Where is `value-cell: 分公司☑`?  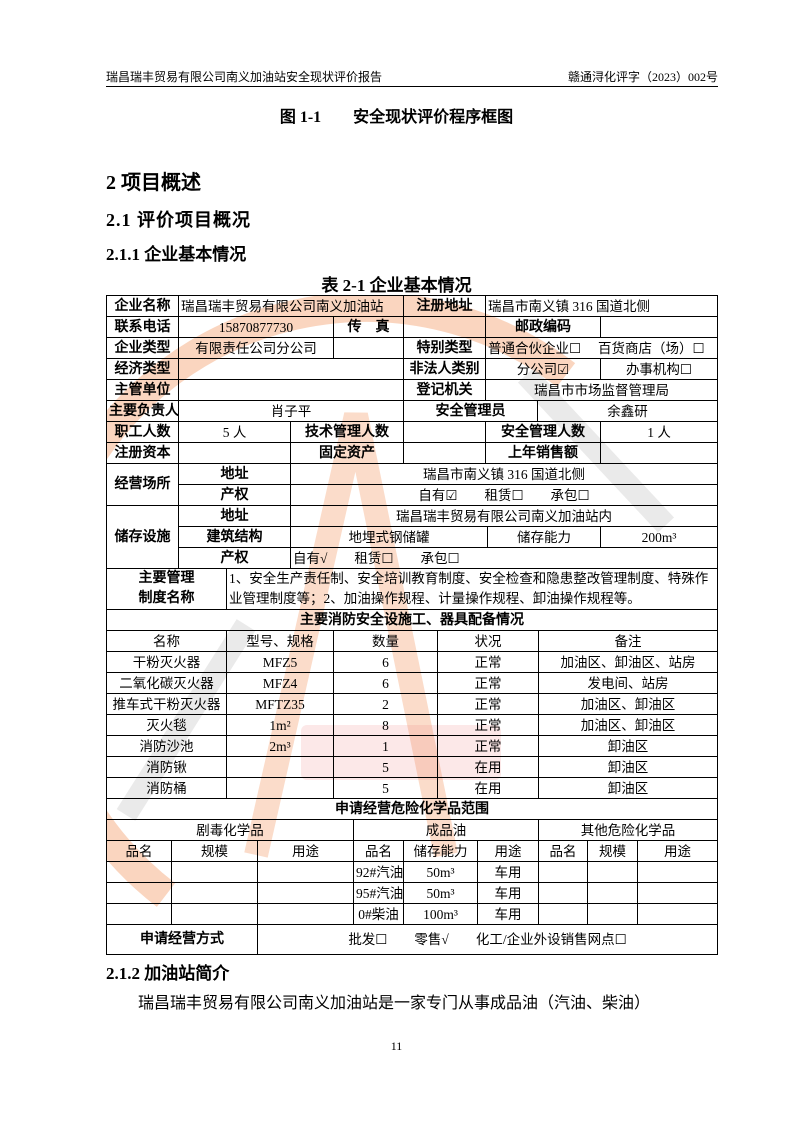 value-cell: 分公司☑ is located at coordinates (543, 369).